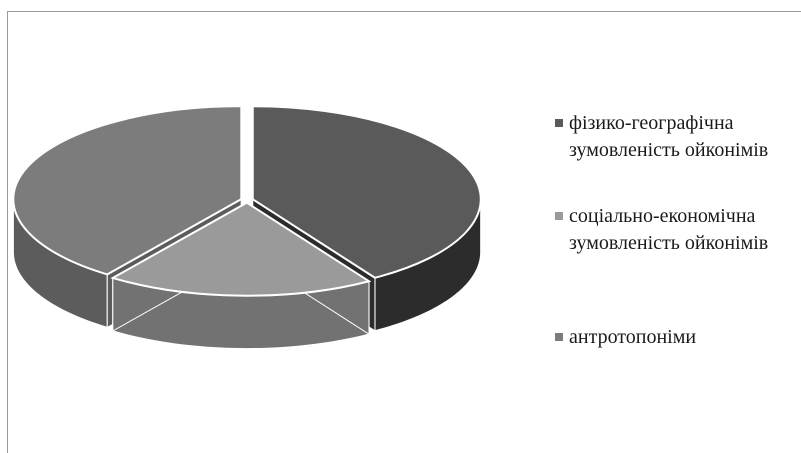  Describe the element at coordinates (559, 337) in the screenshot. I see `legend-swatch-anthroponyms` at that location.